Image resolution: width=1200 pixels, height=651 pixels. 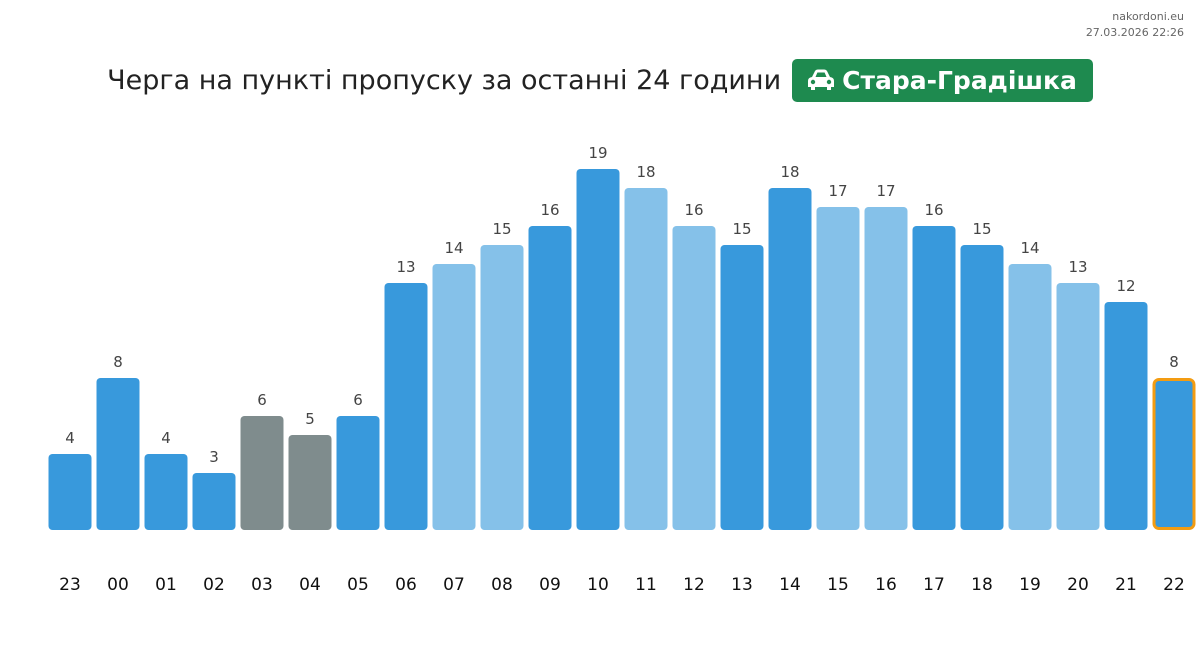 I want to click on value-label-05: 6, so click(x=358, y=400).